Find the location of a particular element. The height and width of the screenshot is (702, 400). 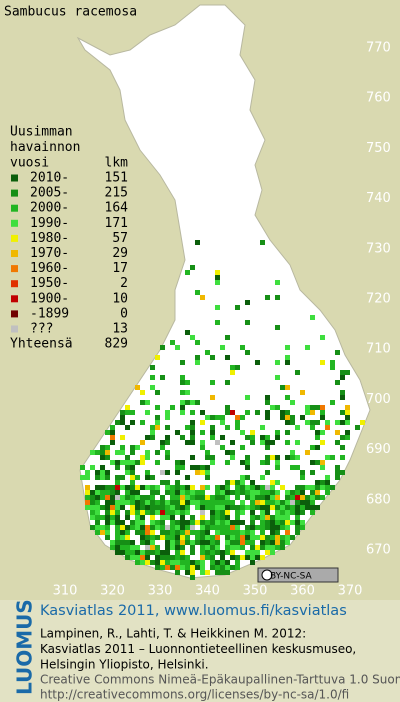

y-axis-label: 750 is located at coordinates (378, 148).